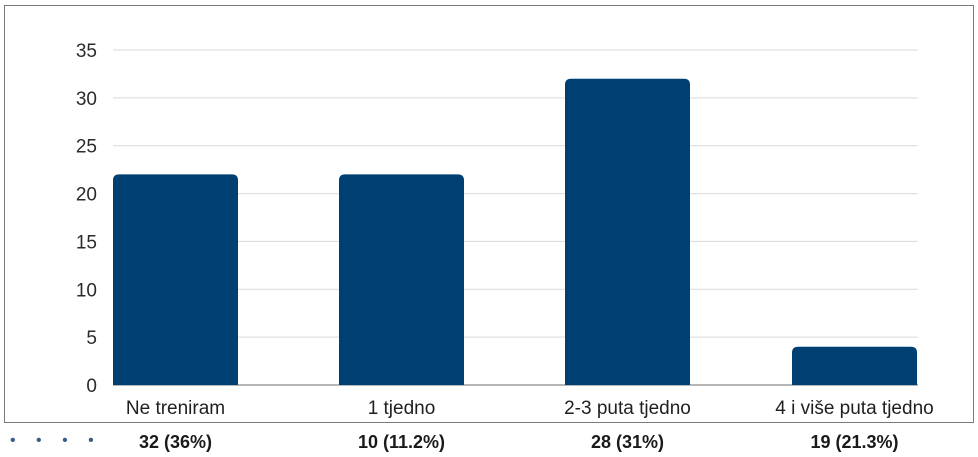  What do you see at coordinates (627, 442) in the screenshot?
I see `bar-annotation: 28 (31%)` at bounding box center [627, 442].